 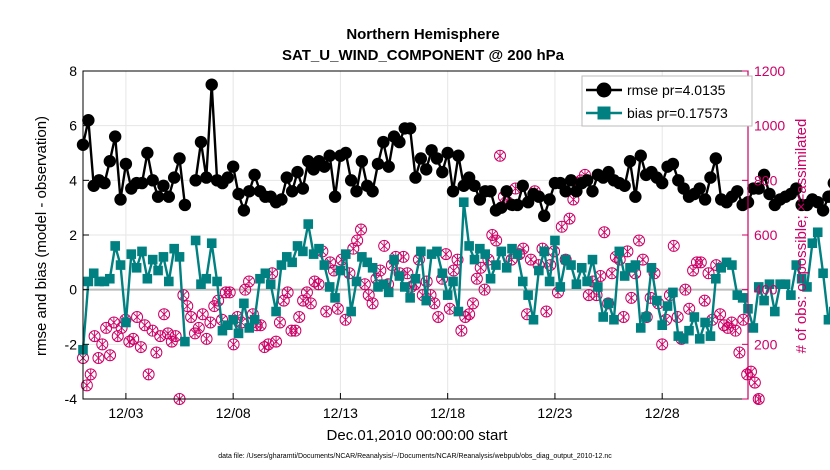 I want to click on chart-title: Northern Hemisphere, so click(x=422, y=34).